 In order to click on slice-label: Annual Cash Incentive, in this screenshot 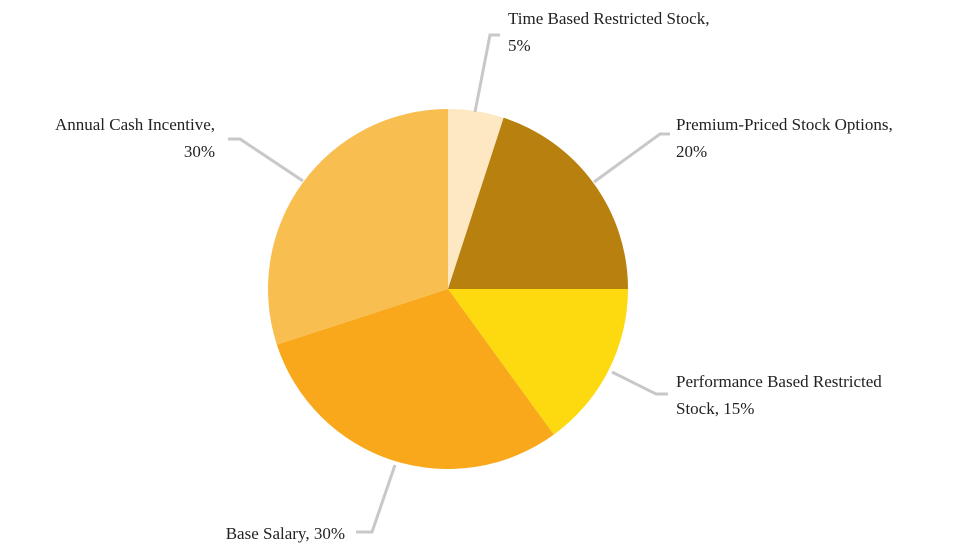, I will do `click(135, 124)`.